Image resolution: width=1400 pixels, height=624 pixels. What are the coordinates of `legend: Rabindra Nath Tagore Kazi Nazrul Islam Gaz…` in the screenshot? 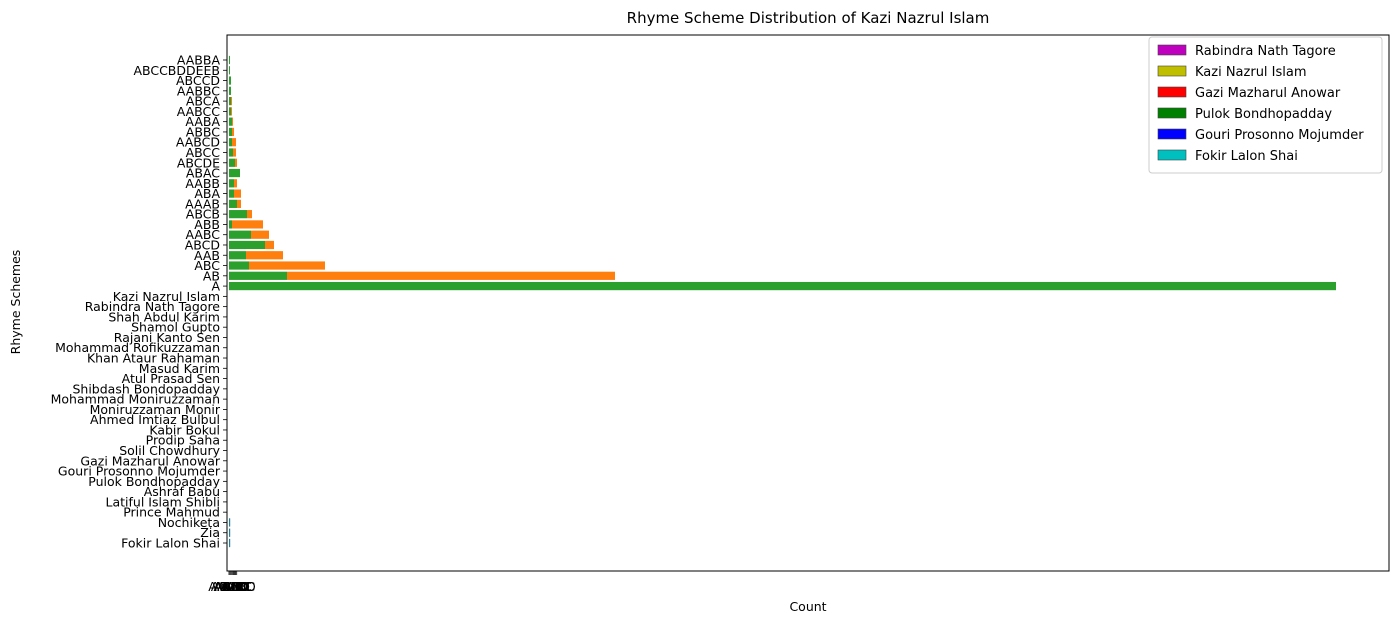 It's located at (1265, 105).